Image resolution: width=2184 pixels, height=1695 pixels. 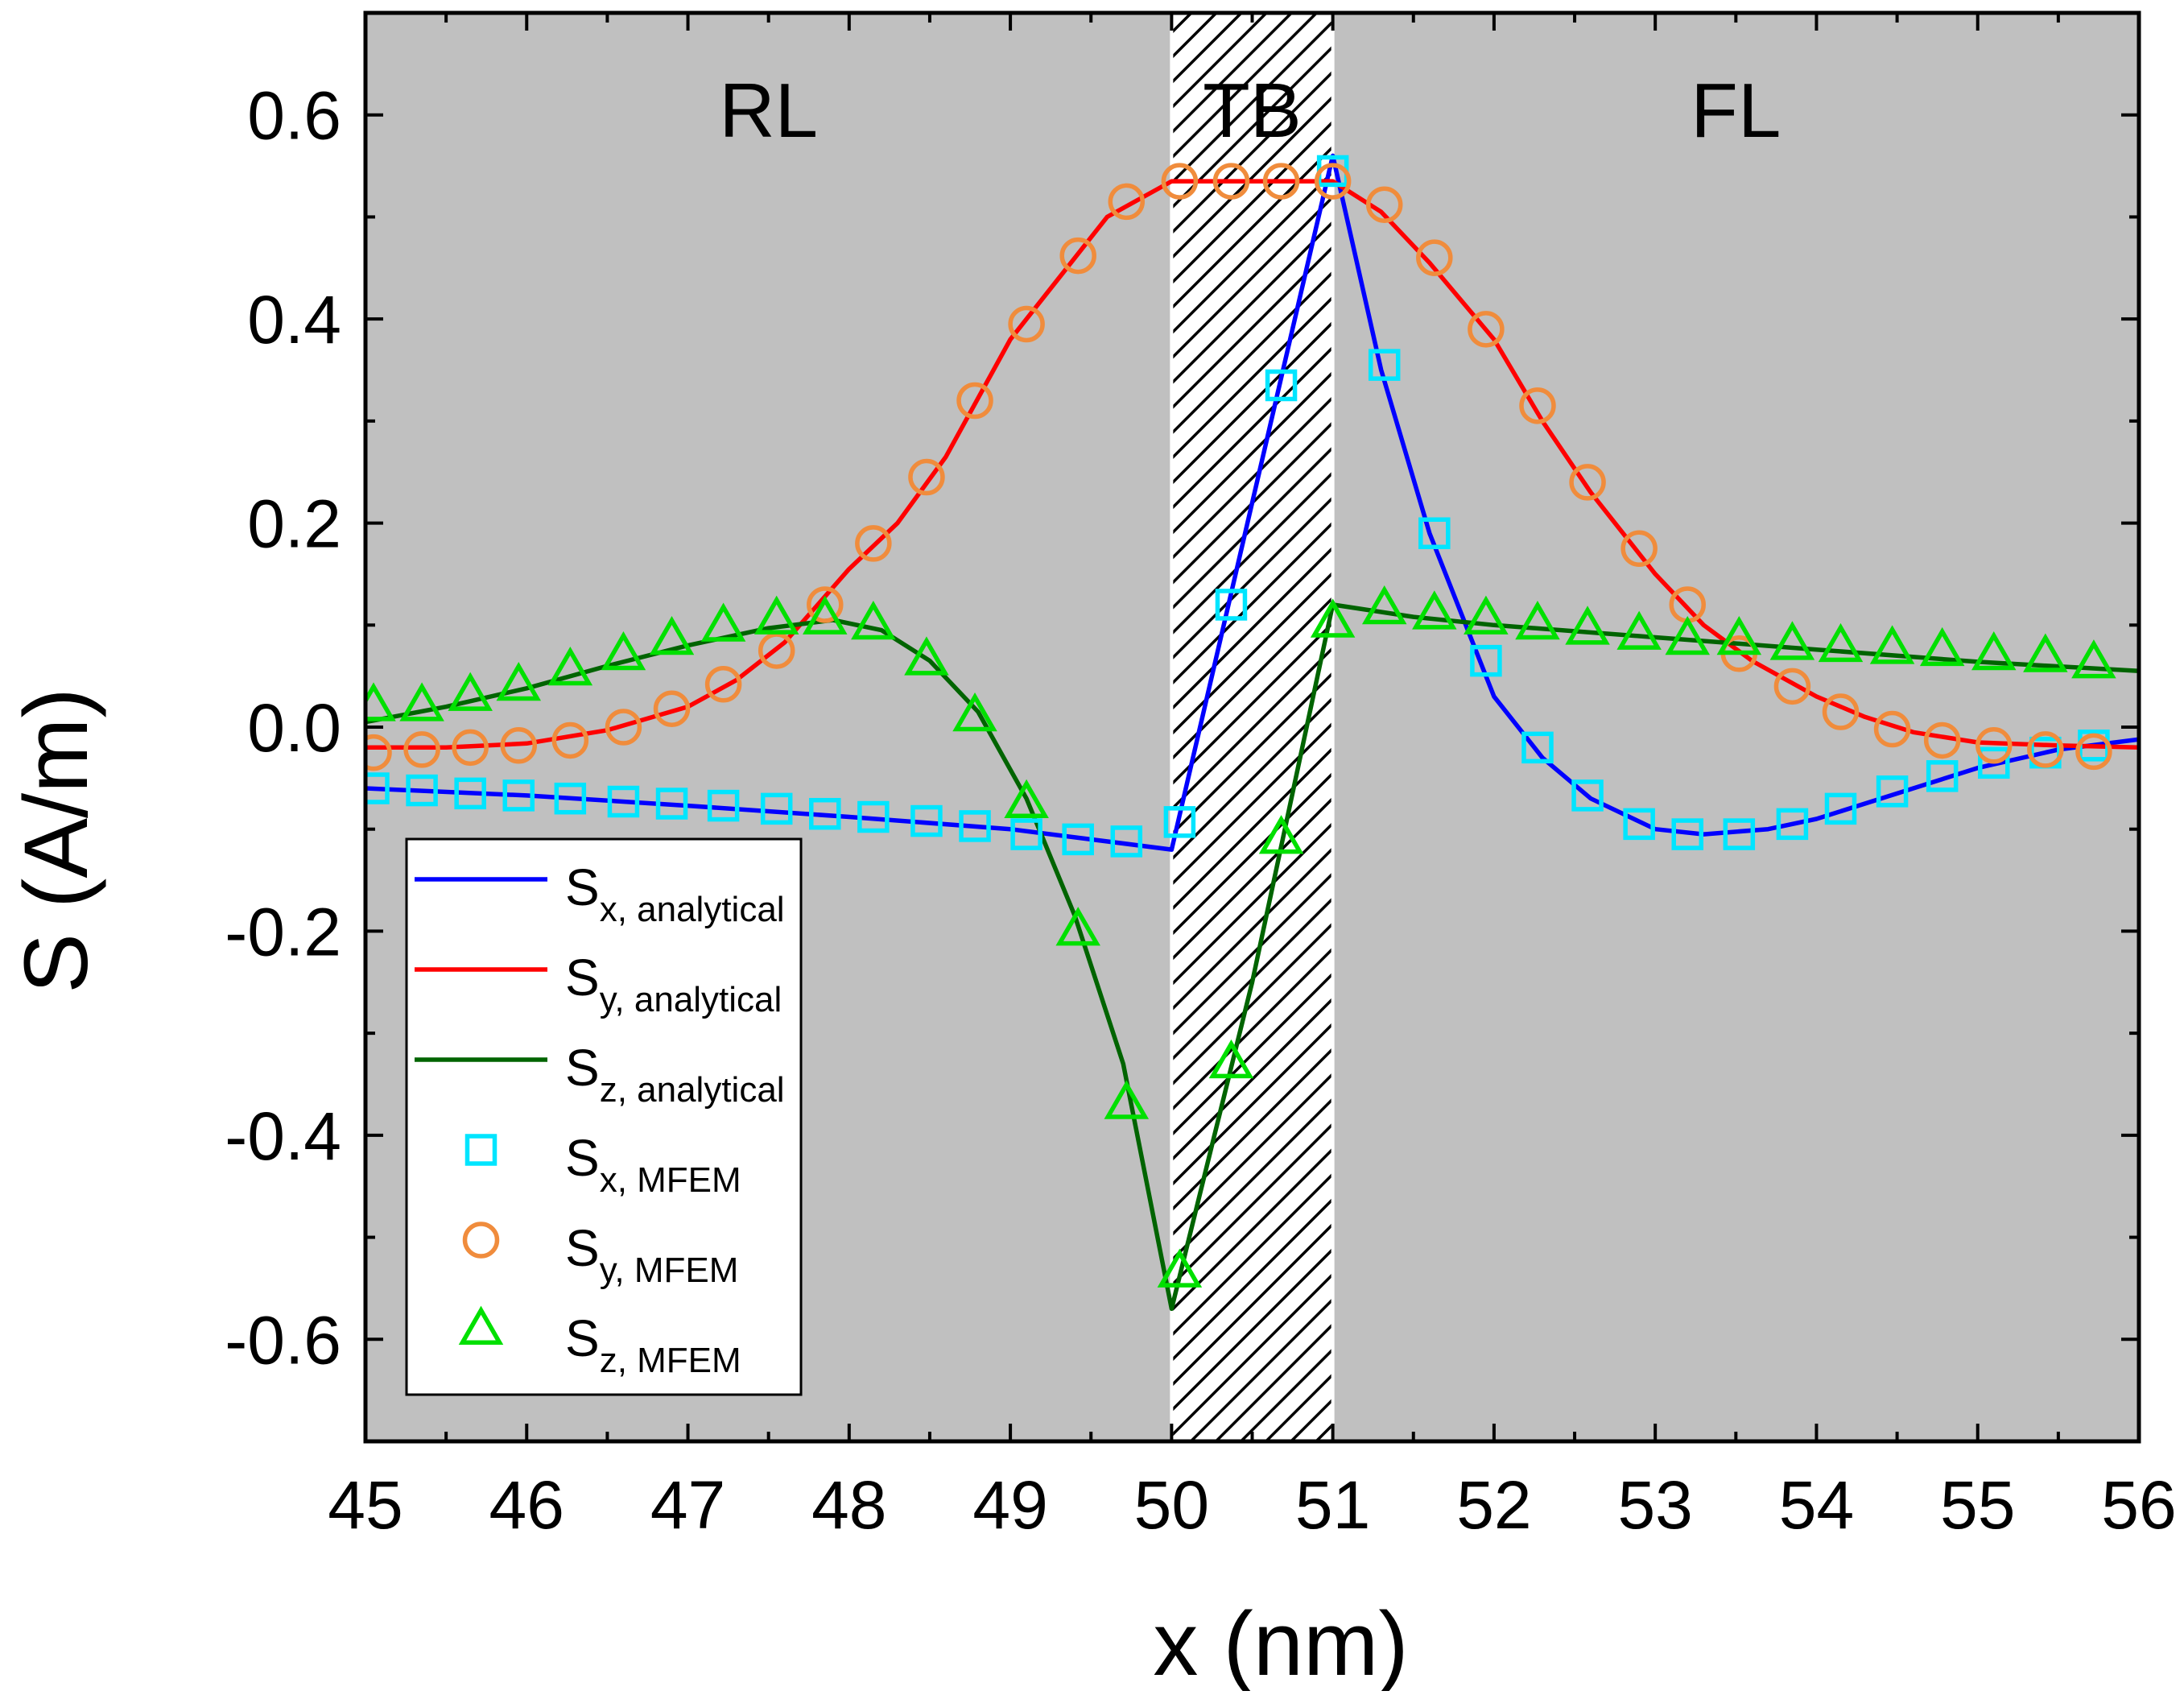 What do you see at coordinates (687, 1505) in the screenshot?
I see `x-tick-label: 47` at bounding box center [687, 1505].